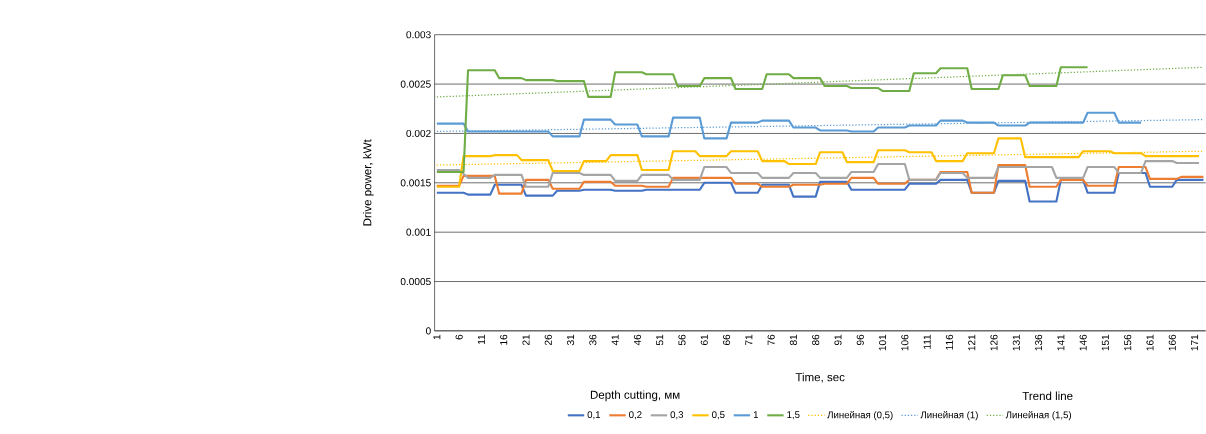 The image size is (1206, 434). I want to click on x-tick-label: 136, so click(1038, 342).